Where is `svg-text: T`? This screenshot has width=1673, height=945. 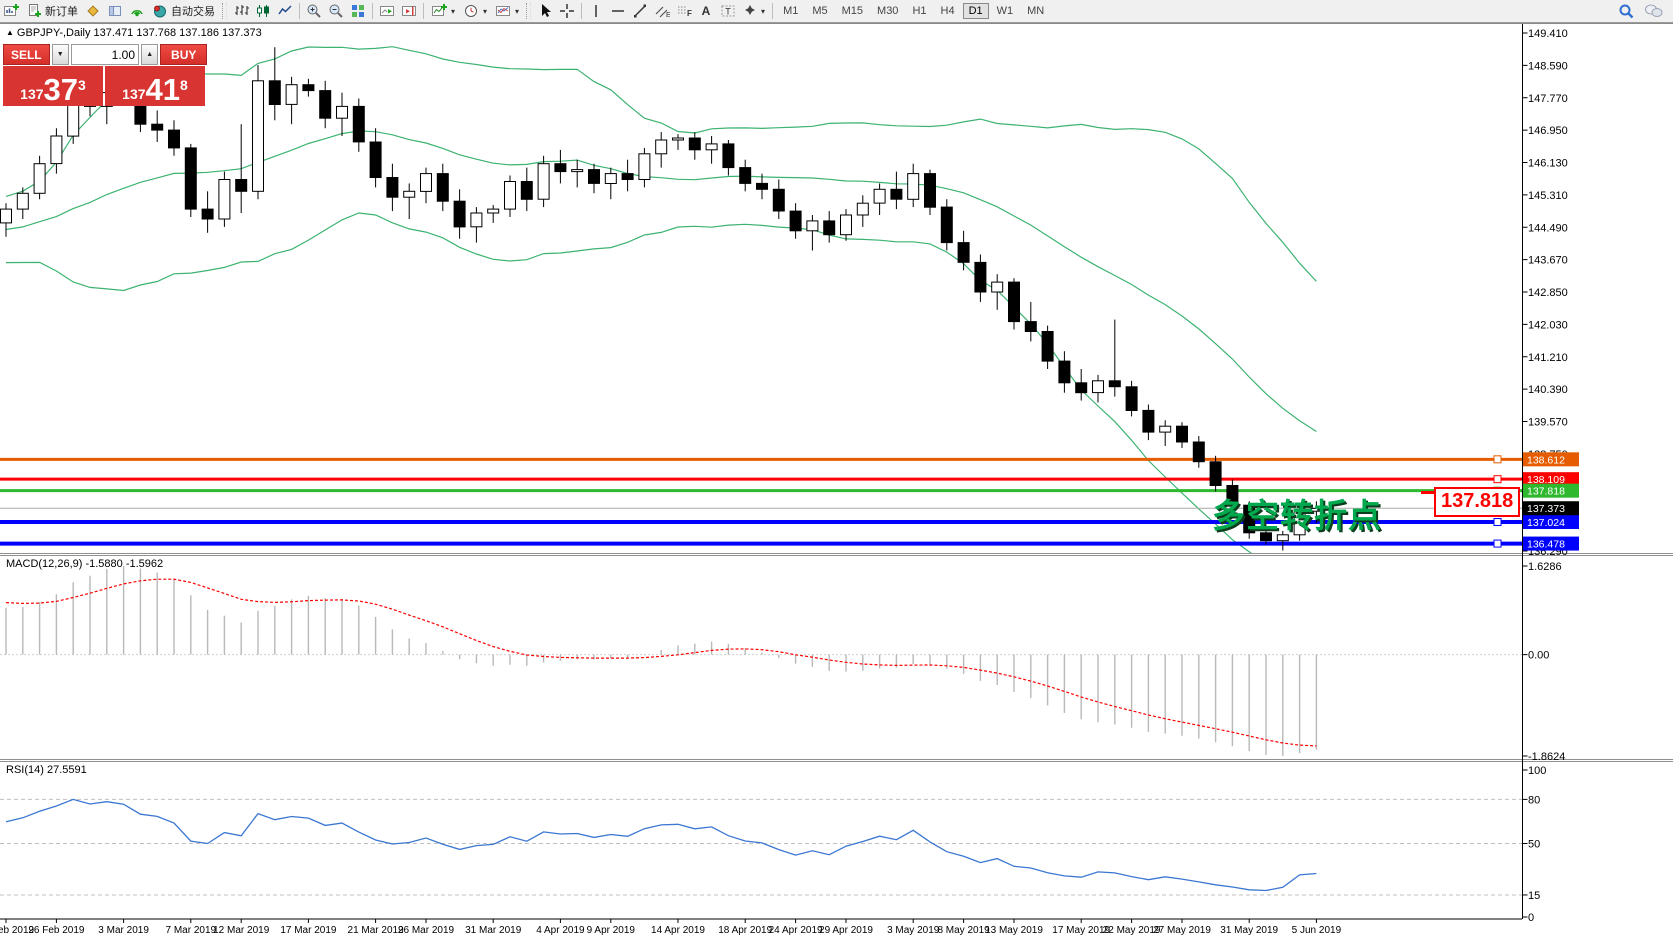
svg-text: T is located at coordinates (728, 12).